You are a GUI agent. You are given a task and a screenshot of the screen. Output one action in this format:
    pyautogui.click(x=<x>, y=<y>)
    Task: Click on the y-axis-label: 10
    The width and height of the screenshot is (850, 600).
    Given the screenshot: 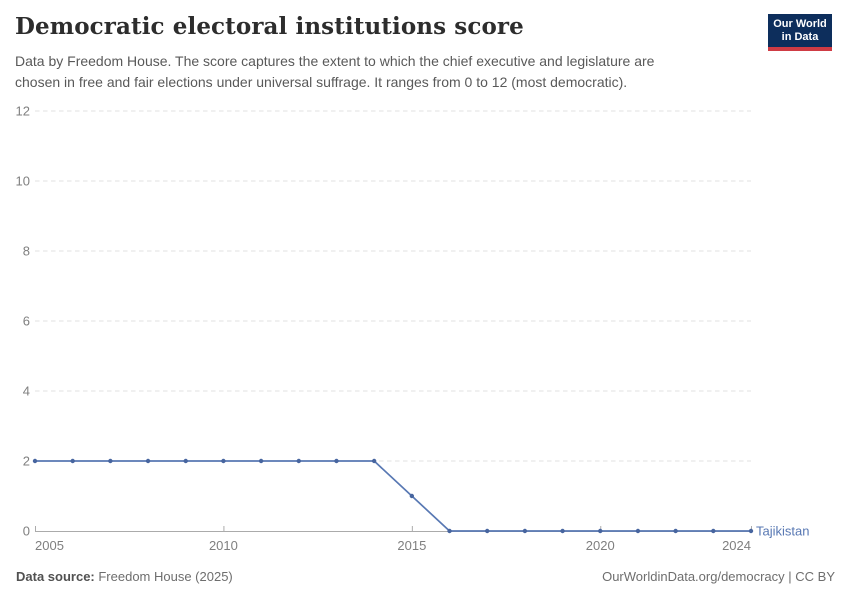 What is the action you would take?
    pyautogui.click(x=23, y=181)
    